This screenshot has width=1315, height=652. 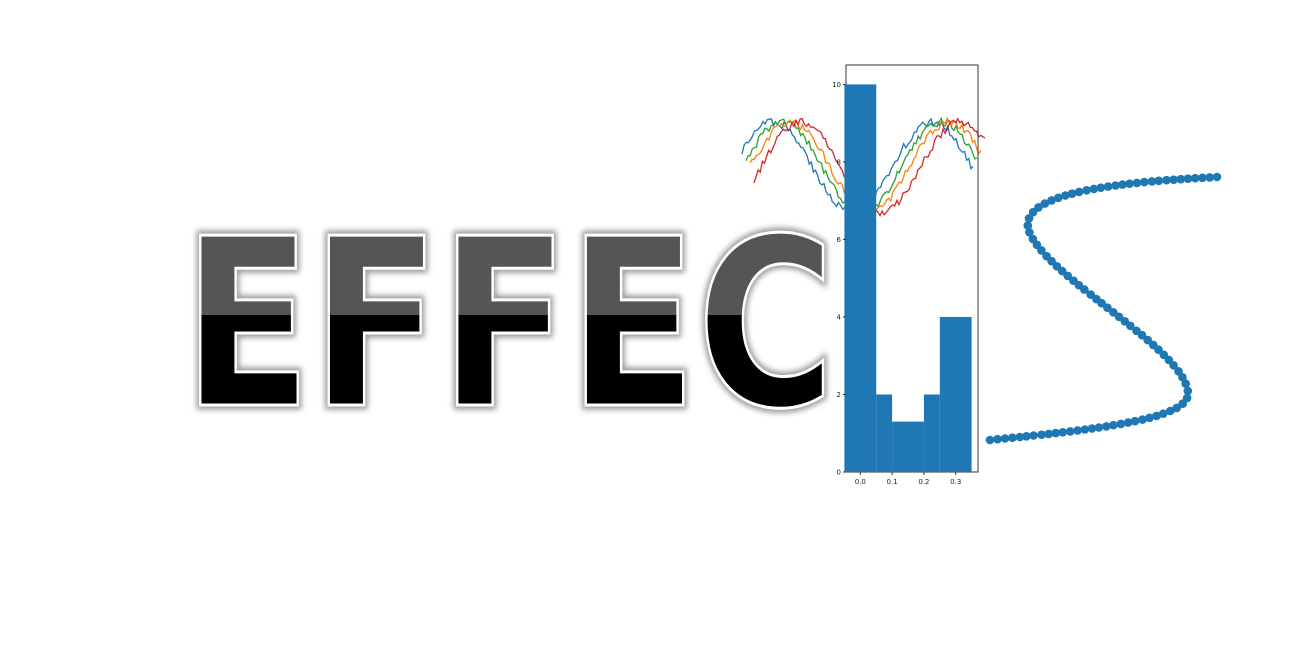 I want to click on y-tick-label: 4, so click(x=839, y=317).